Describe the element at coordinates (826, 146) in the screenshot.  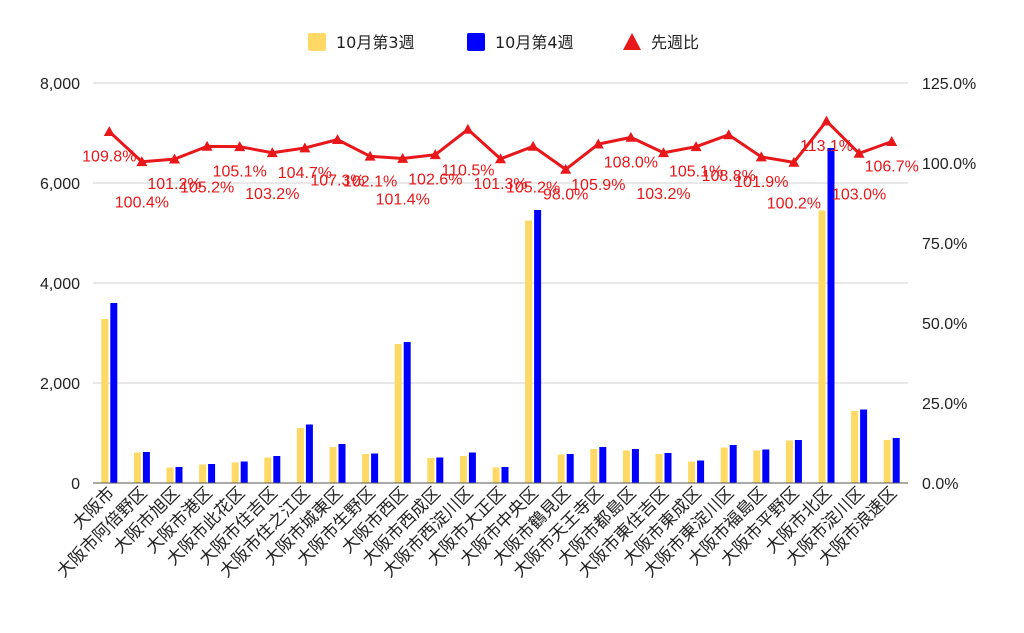
I see `ratio-data-label: 113.1%` at that location.